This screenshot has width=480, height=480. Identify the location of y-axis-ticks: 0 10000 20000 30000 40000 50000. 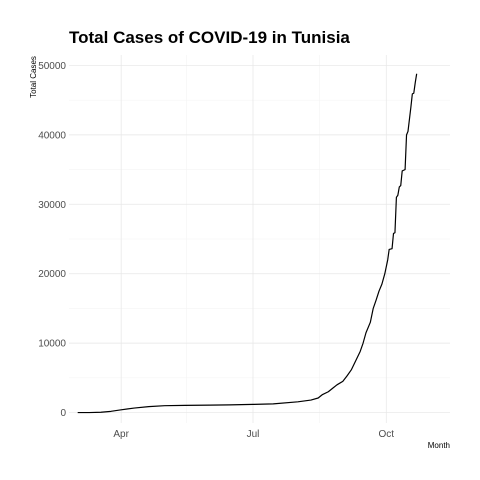
(52, 240).